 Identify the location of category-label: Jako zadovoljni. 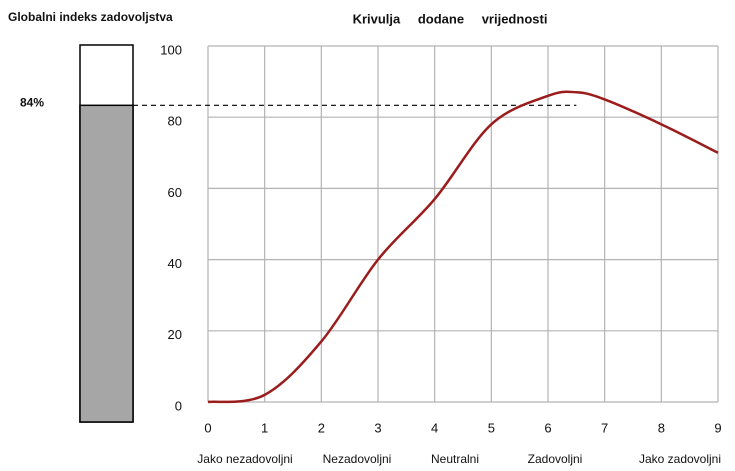
(680, 459).